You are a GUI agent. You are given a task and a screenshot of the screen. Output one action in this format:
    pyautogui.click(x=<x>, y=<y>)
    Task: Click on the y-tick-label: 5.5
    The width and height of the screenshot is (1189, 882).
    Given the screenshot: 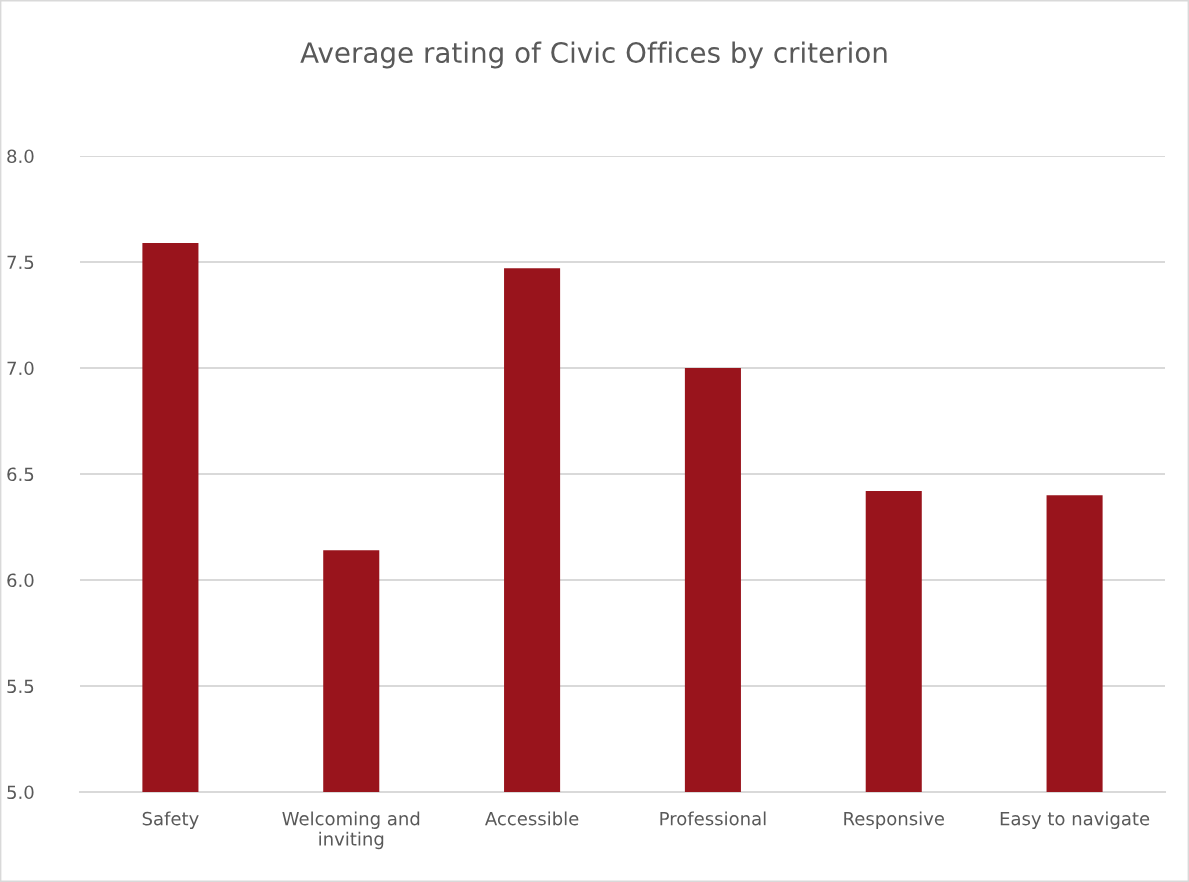 What is the action you would take?
    pyautogui.click(x=20, y=686)
    